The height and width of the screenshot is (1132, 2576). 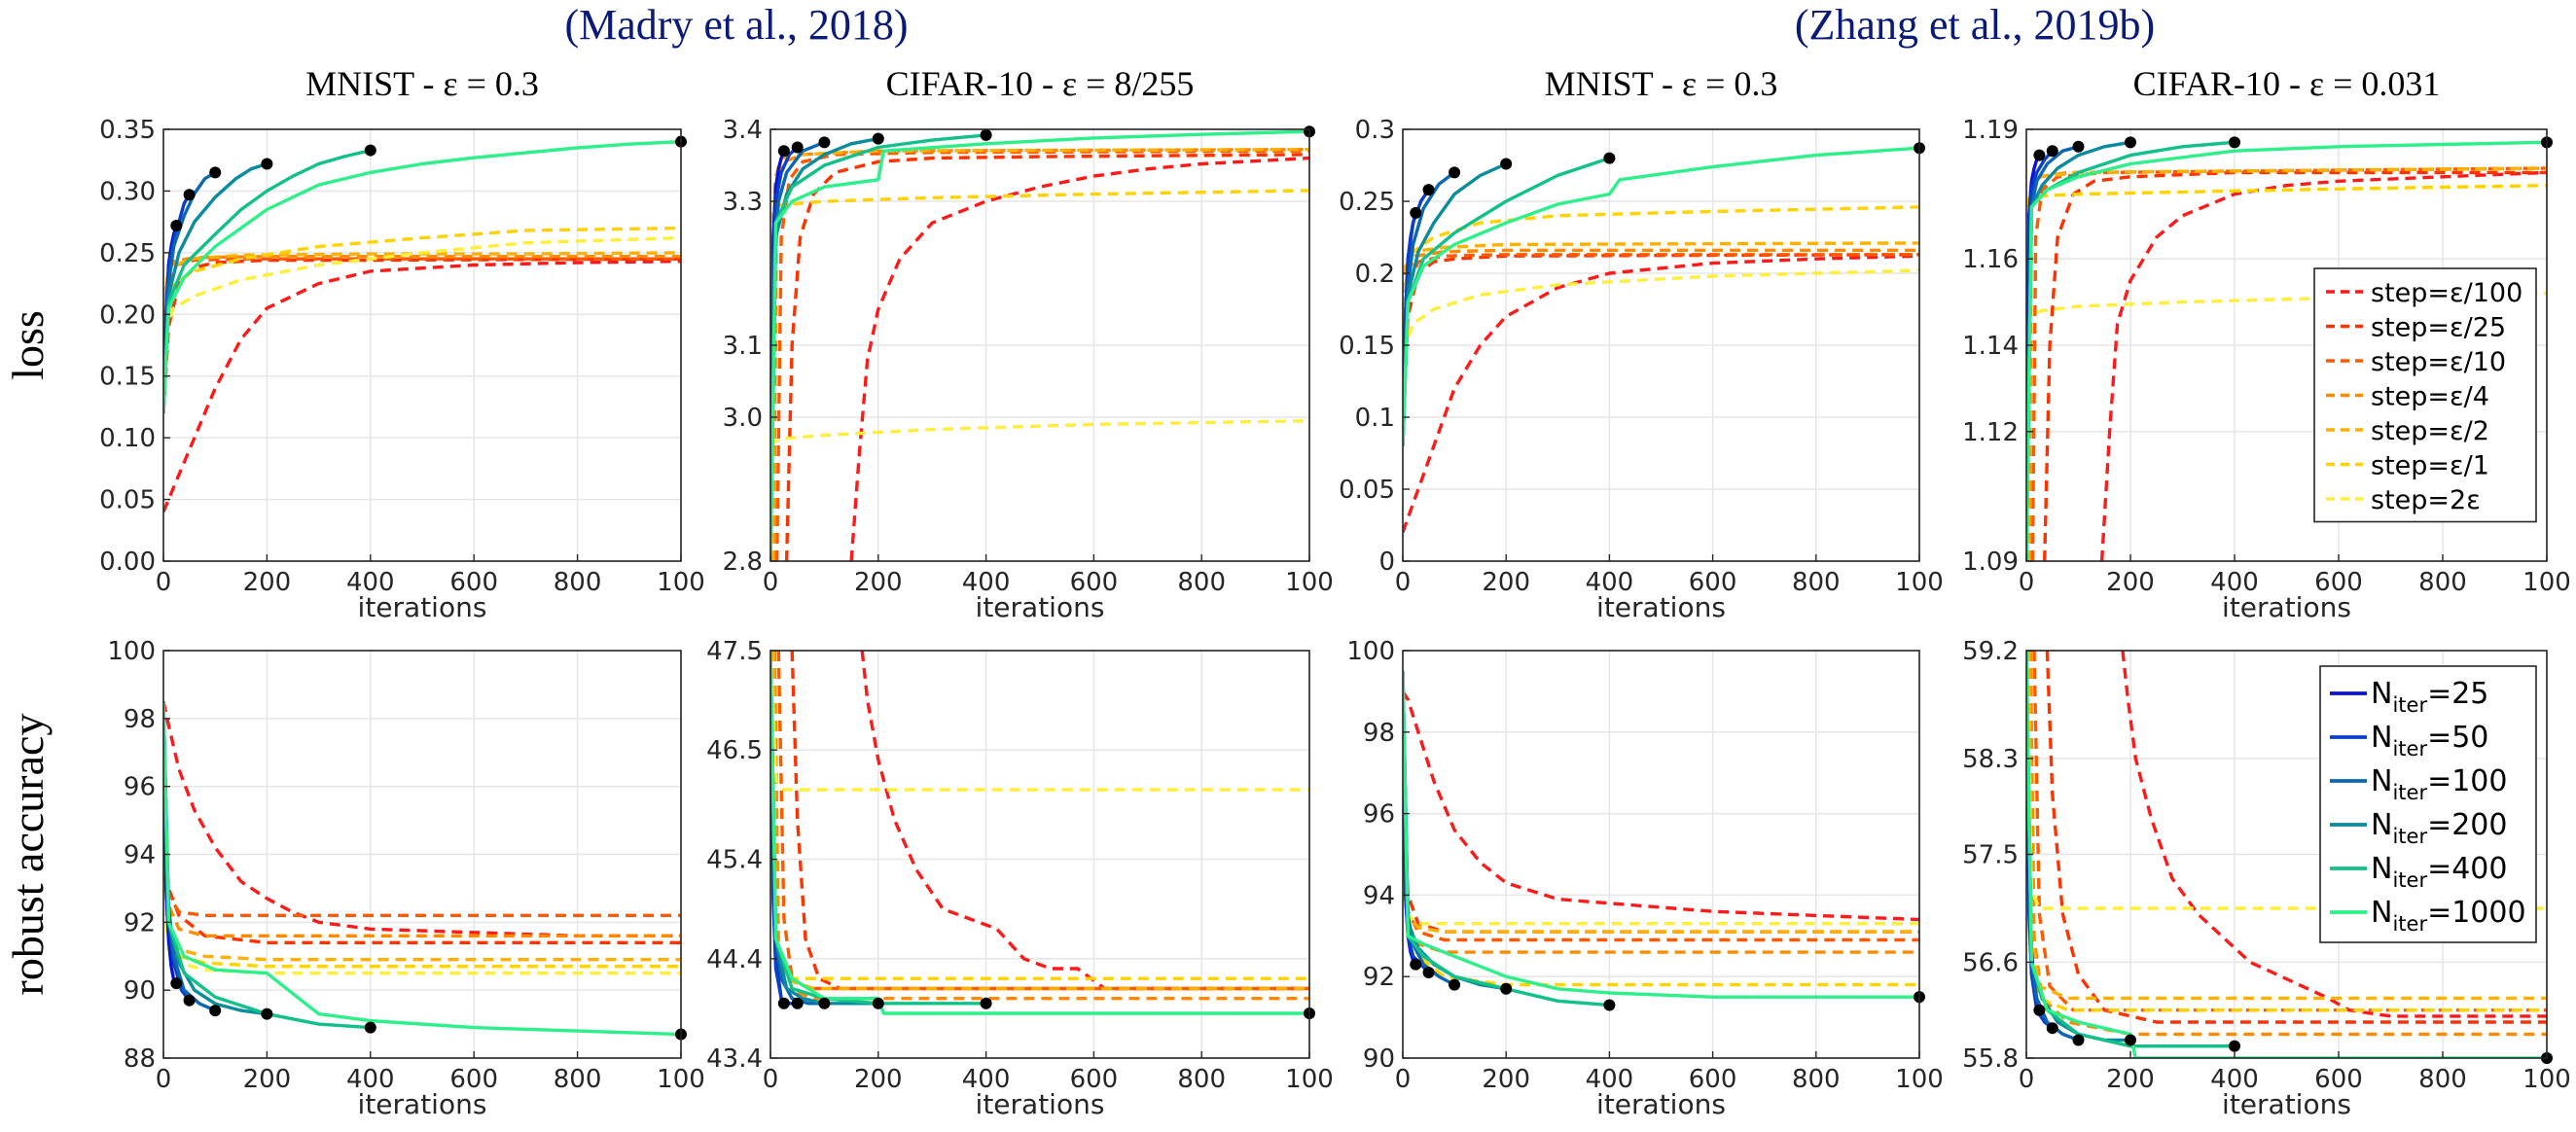 What do you see at coordinates (28, 652) in the screenshot?
I see `row-labels: loss robust accuracy` at bounding box center [28, 652].